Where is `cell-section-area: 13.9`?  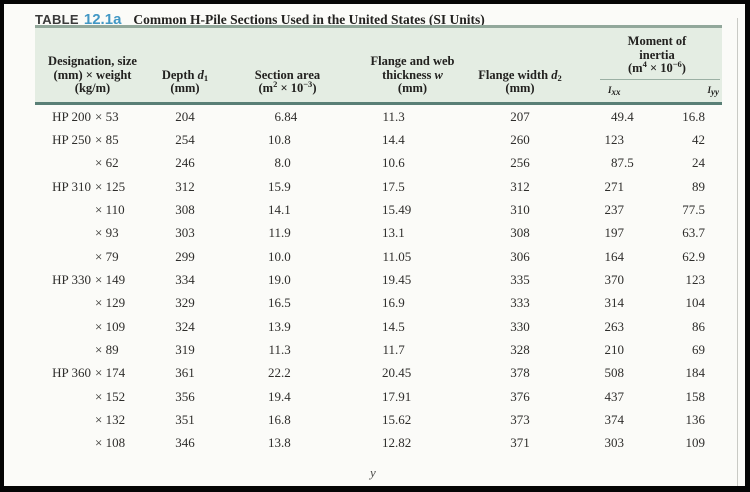 cell-section-area: 13.9 is located at coordinates (279, 326).